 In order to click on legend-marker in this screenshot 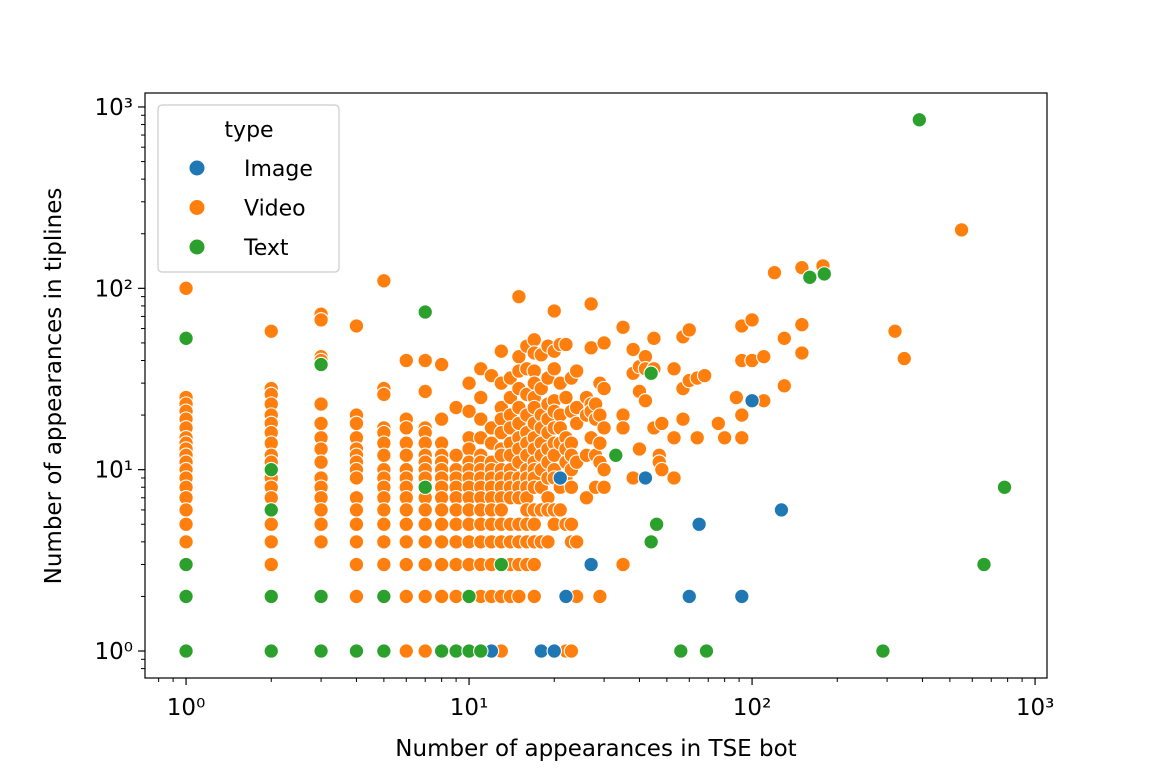, I will do `click(197, 247)`.